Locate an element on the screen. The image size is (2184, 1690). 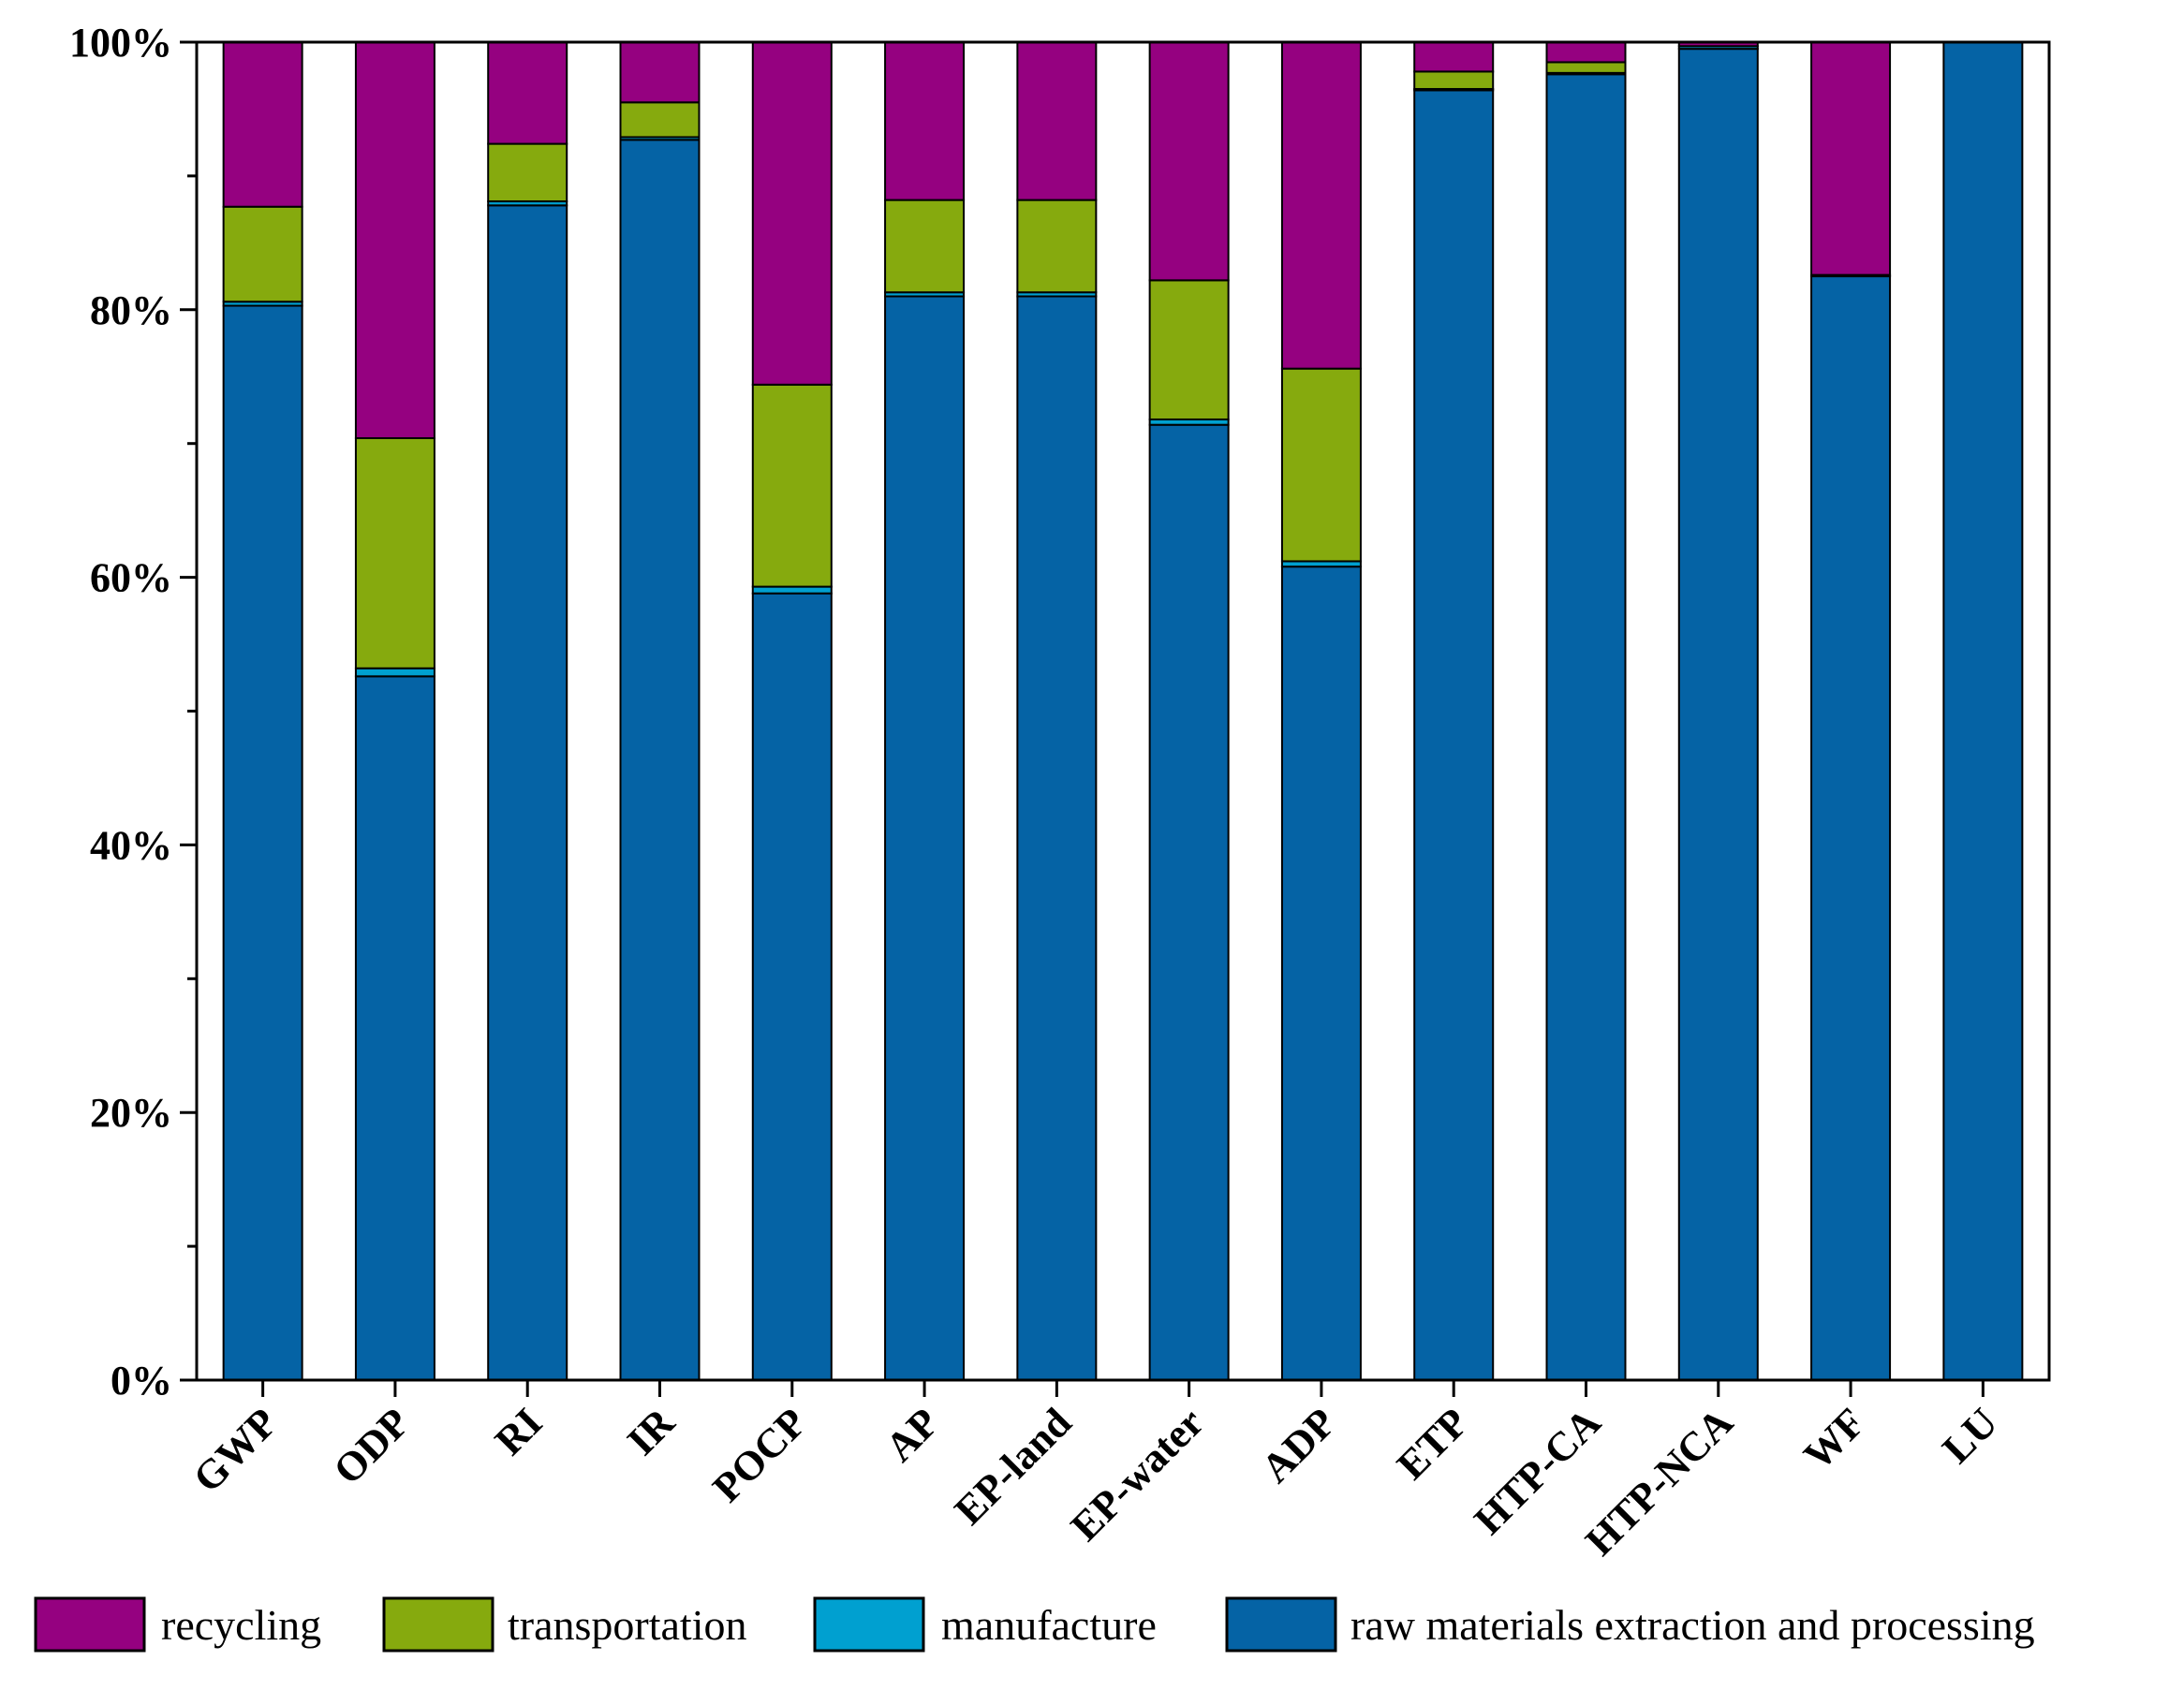
bar-POCP-manufacture is located at coordinates (792, 590).